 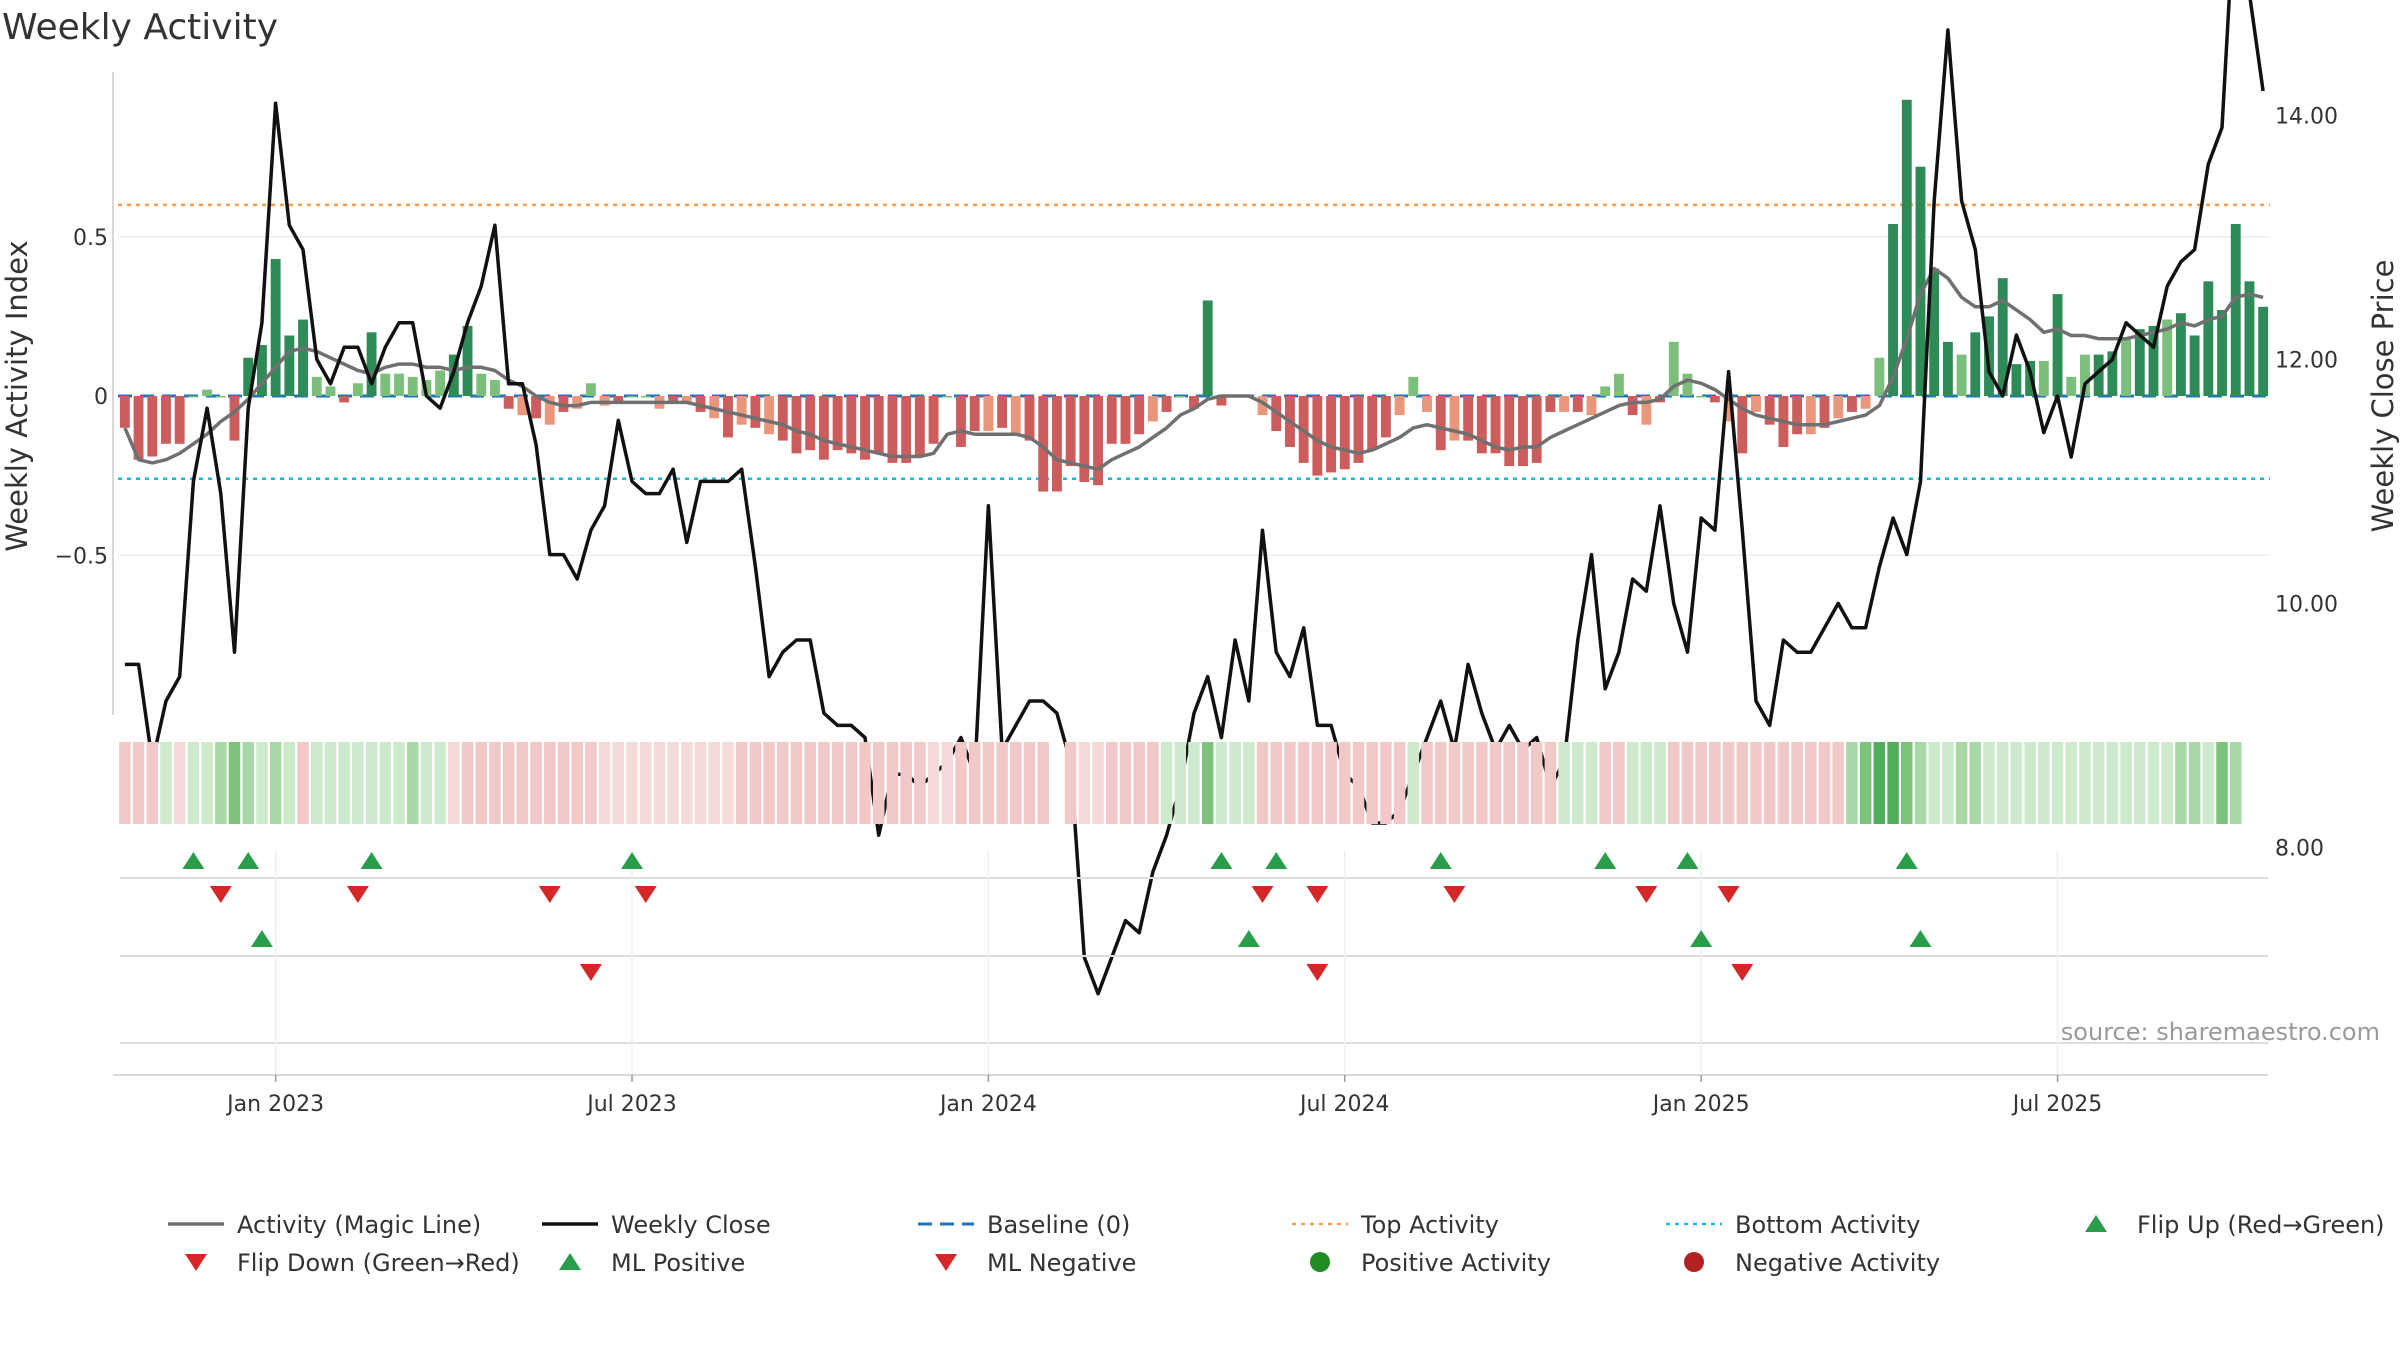 I want to click on legend-item: Weekly Close, so click(x=656, y=1225).